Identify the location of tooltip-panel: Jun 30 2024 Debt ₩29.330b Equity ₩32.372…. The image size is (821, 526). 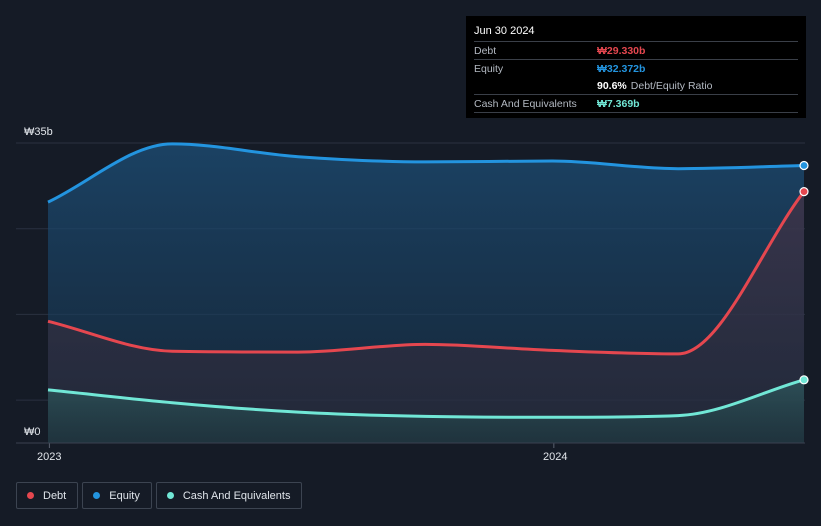
(636, 67).